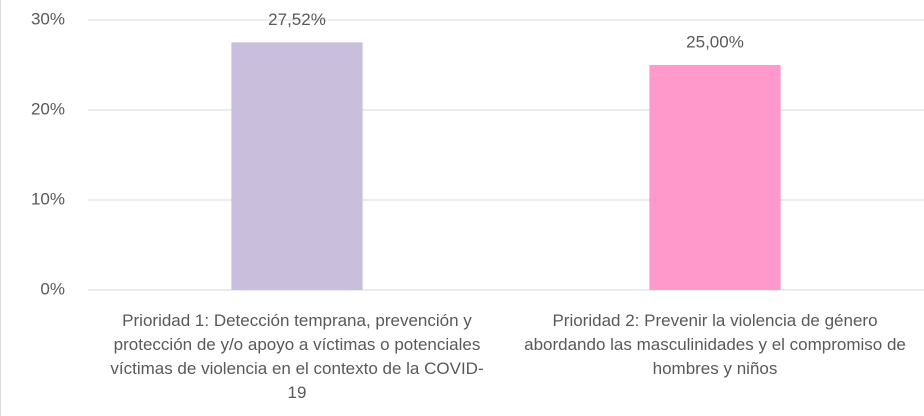 The image size is (924, 416). I want to click on data-label: 27,52%, so click(297, 19).